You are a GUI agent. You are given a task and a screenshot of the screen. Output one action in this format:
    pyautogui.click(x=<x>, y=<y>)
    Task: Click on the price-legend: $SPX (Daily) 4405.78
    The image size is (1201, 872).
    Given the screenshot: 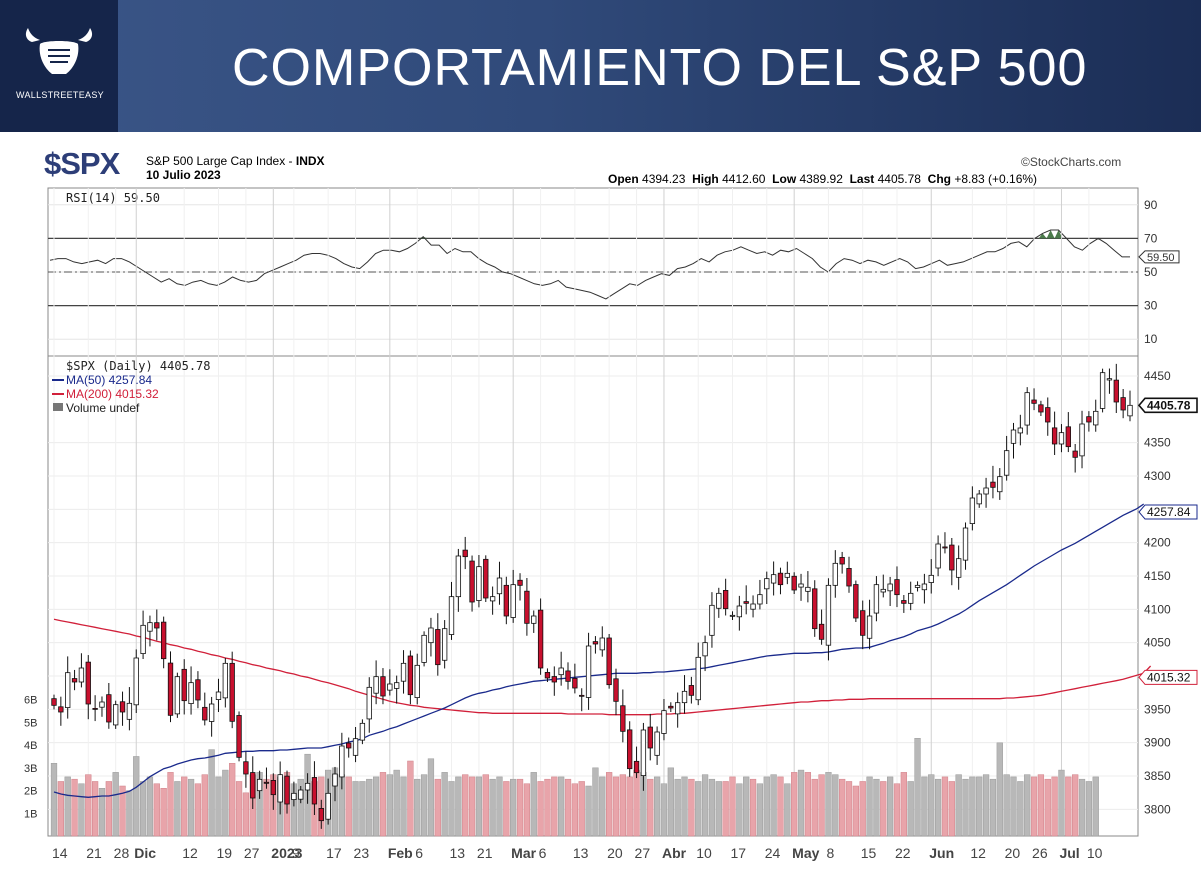 What is the action you would take?
    pyautogui.click(x=138, y=366)
    